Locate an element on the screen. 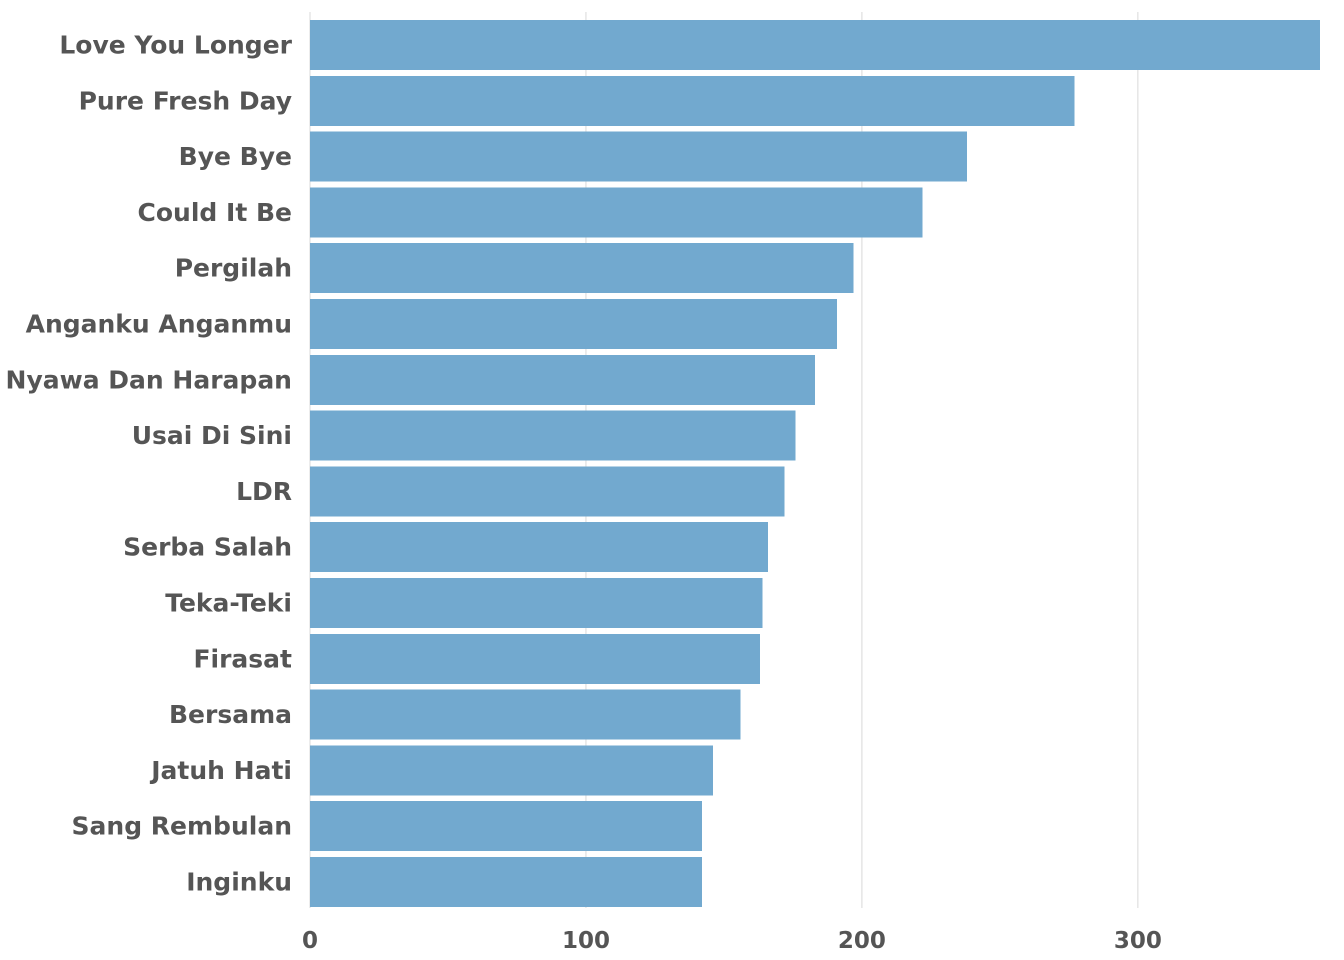  category-label: Sang Rembulan is located at coordinates (182, 826).